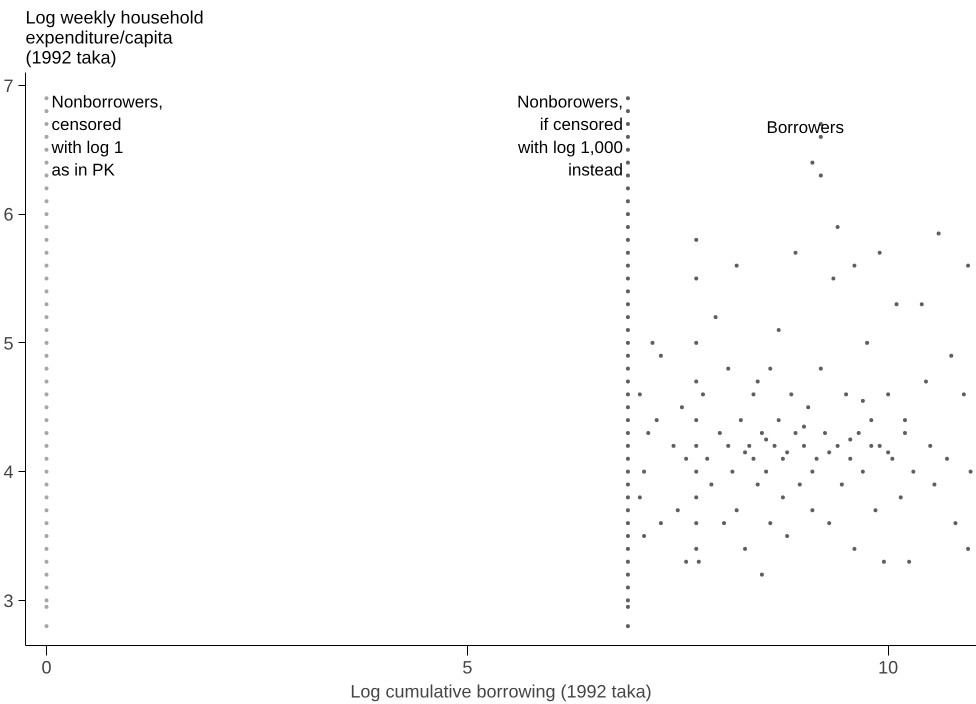  I want to click on y-tick-label: 3, so click(8, 600).